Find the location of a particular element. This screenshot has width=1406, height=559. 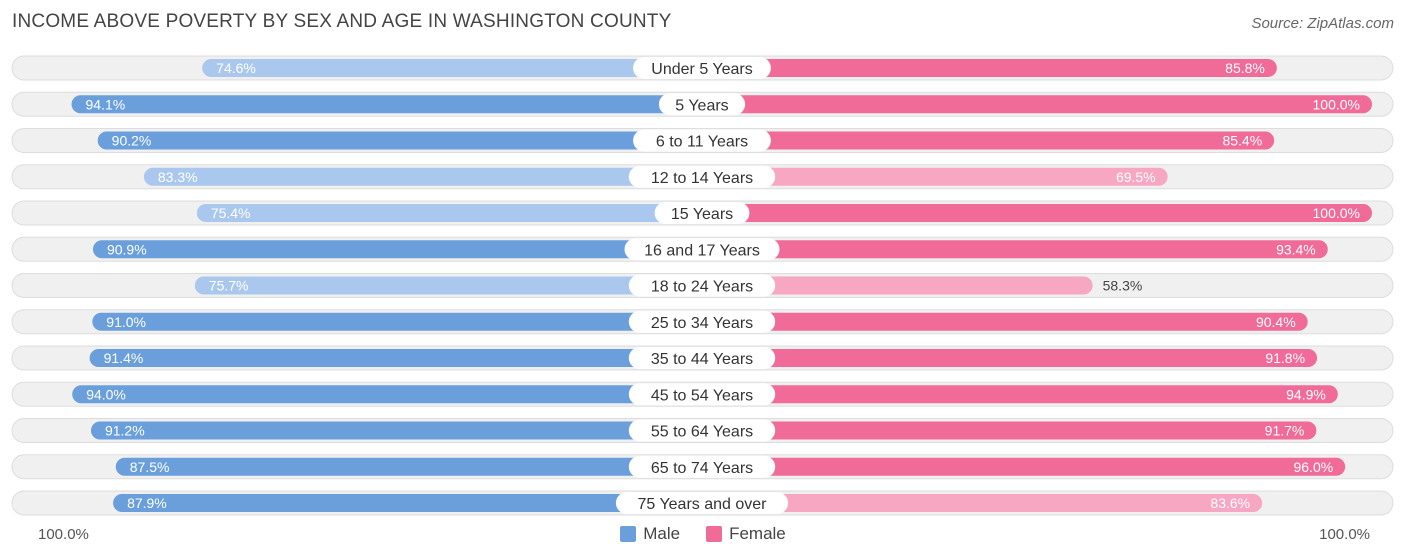

category-label: 75 Years and over is located at coordinates (703, 504).